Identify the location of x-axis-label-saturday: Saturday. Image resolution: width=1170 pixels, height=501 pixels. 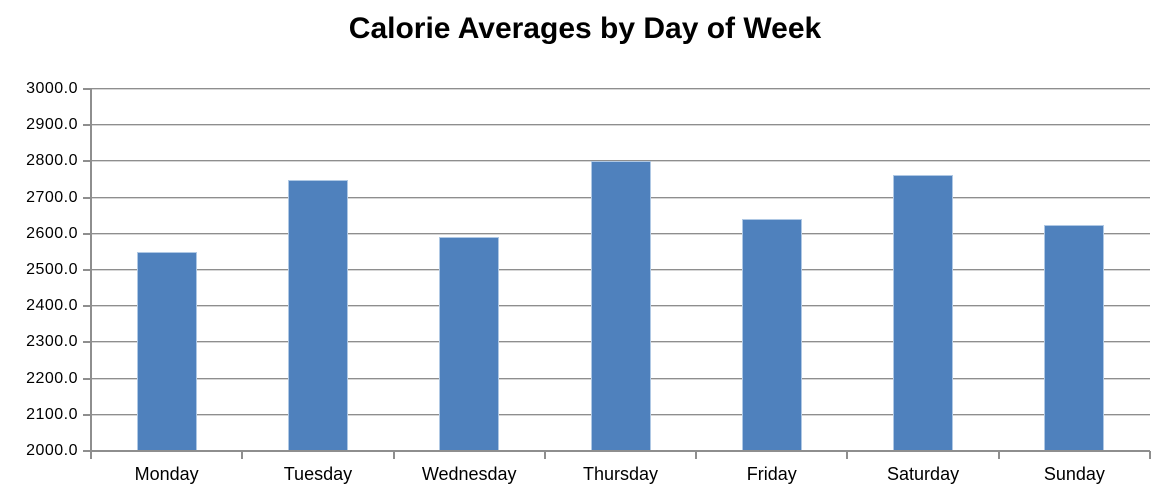
(923, 474).